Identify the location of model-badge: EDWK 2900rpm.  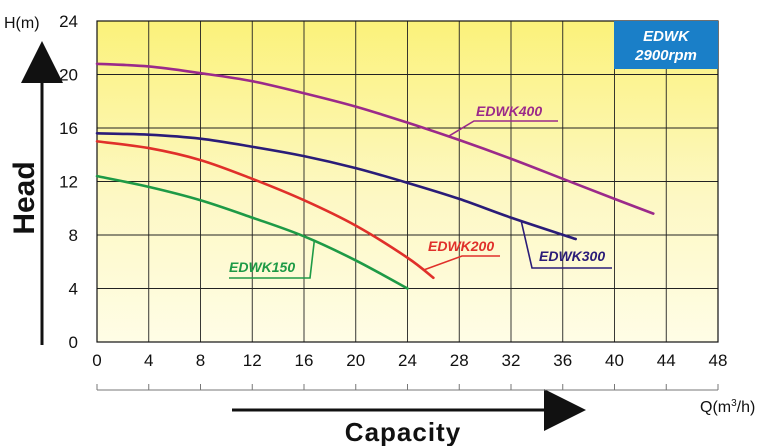
(666, 45).